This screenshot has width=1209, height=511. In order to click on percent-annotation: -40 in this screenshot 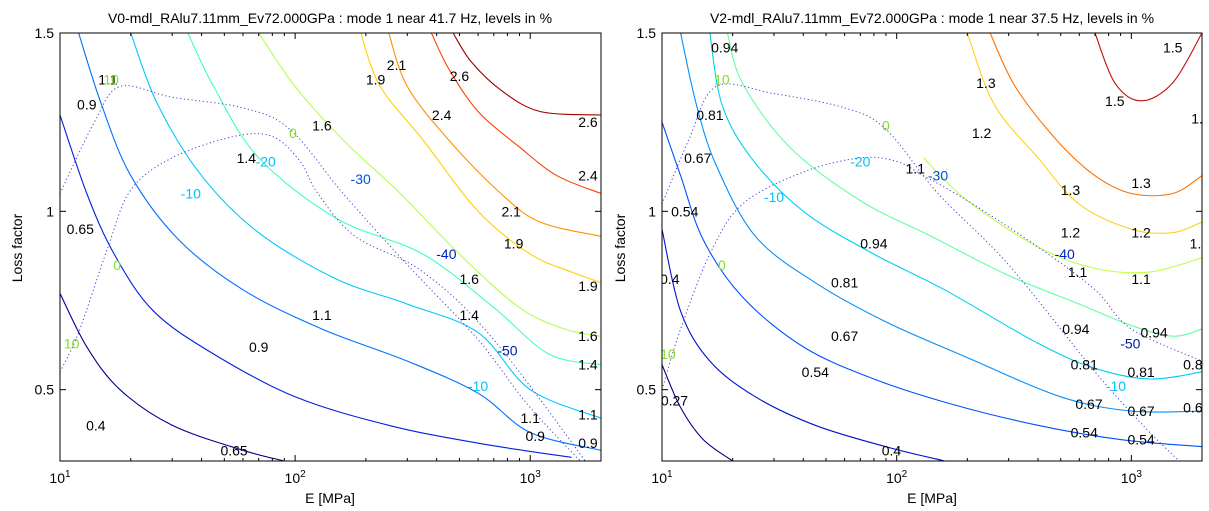, I will do `click(446, 254)`.